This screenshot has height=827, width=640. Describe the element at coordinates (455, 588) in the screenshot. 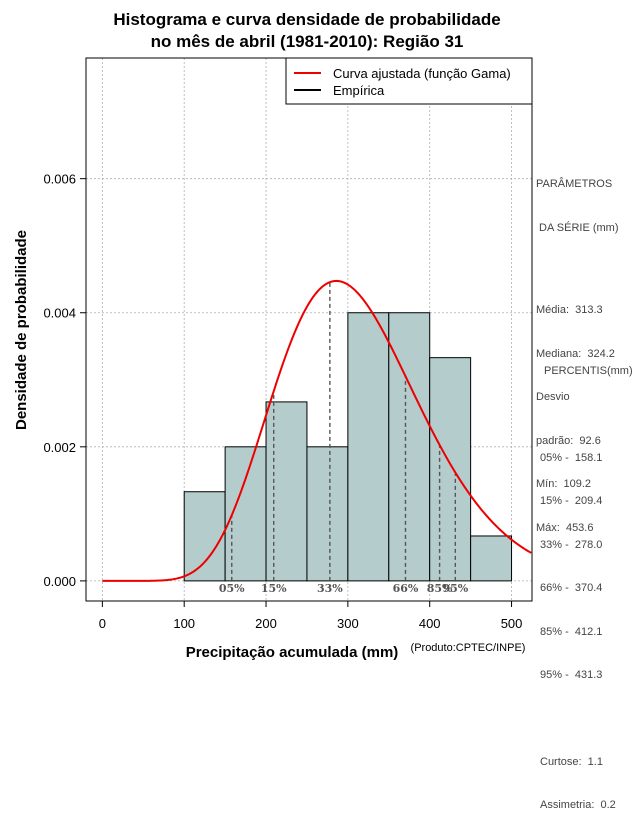

I see `percentile-label: 95%` at that location.